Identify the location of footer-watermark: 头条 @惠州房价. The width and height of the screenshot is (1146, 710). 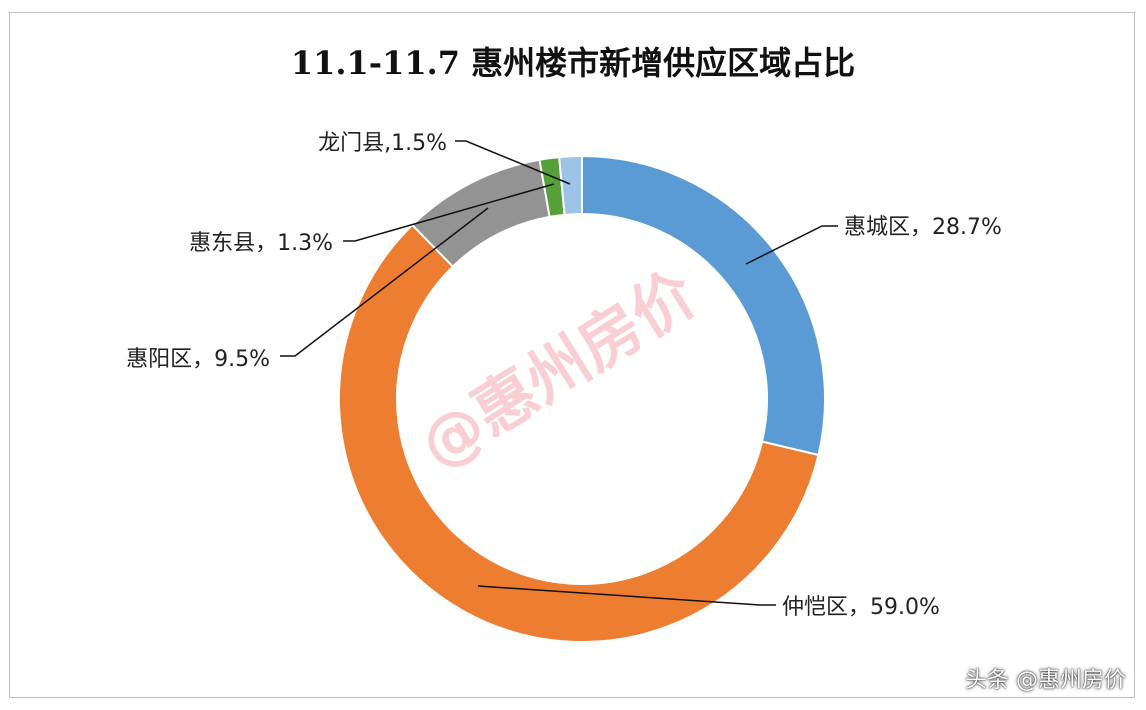
(1045, 680).